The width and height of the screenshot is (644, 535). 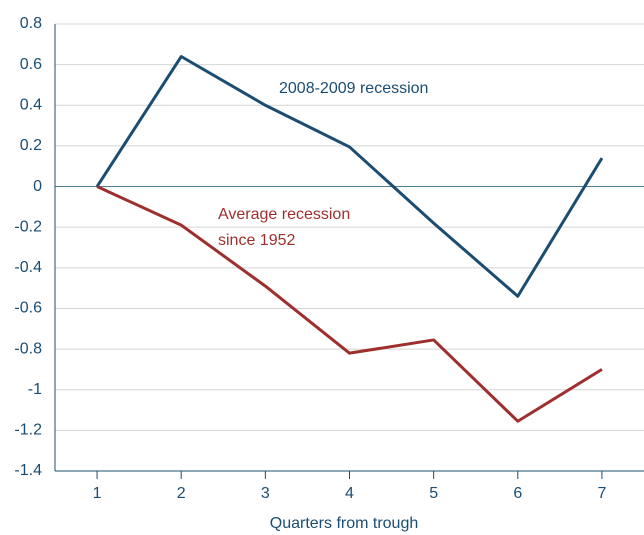 I want to click on annotation: 2008-2009 recession, so click(x=353, y=88).